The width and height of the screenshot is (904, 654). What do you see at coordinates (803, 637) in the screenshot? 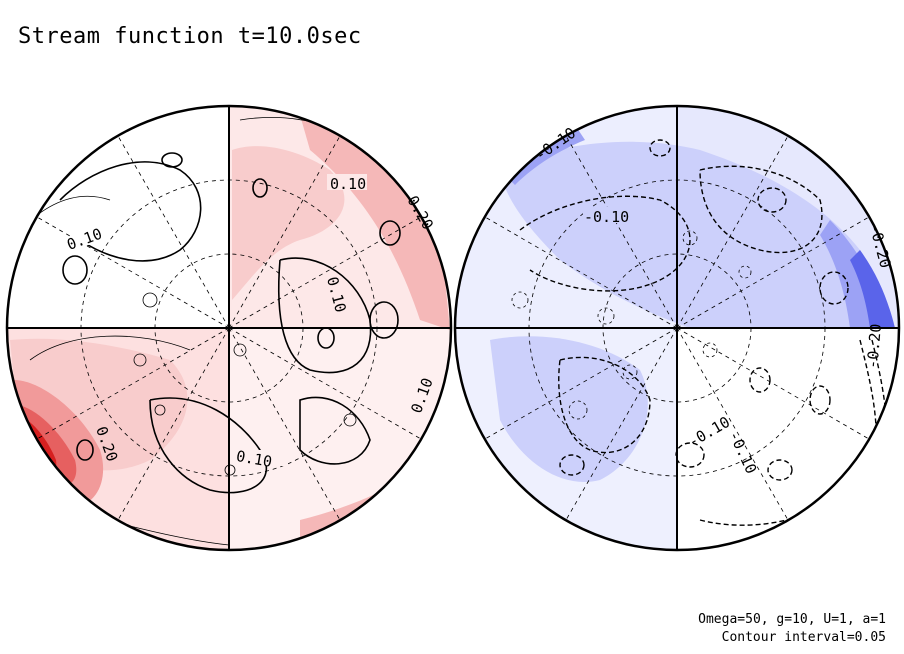
I see `contour-interval-text: Contour interval=0.05` at bounding box center [803, 637].